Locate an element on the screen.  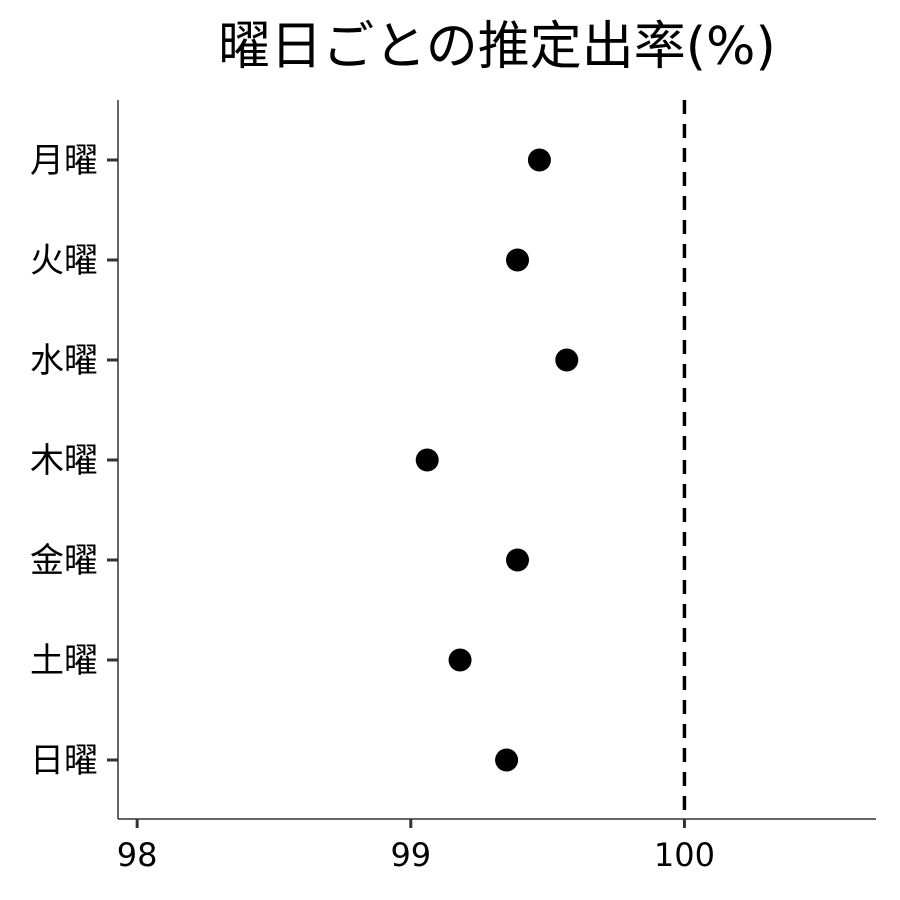
y-tick-label: 木曜 is located at coordinates (64, 461).